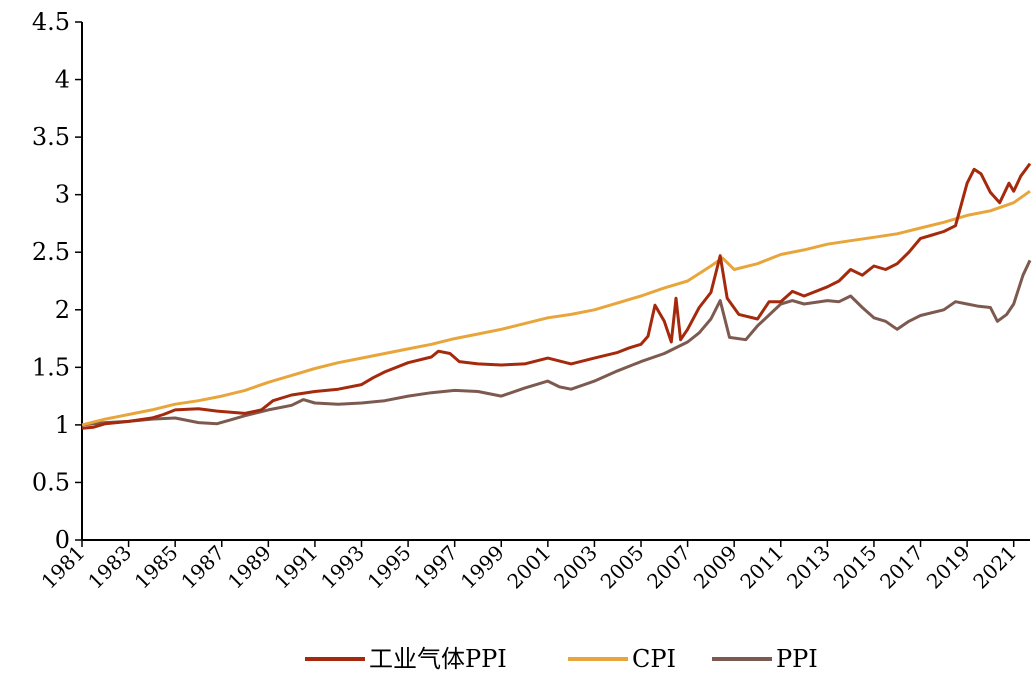 The height and width of the screenshot is (689, 1032). Describe the element at coordinates (342, 567) in the screenshot. I see `x-tick-label: 1993` at that location.